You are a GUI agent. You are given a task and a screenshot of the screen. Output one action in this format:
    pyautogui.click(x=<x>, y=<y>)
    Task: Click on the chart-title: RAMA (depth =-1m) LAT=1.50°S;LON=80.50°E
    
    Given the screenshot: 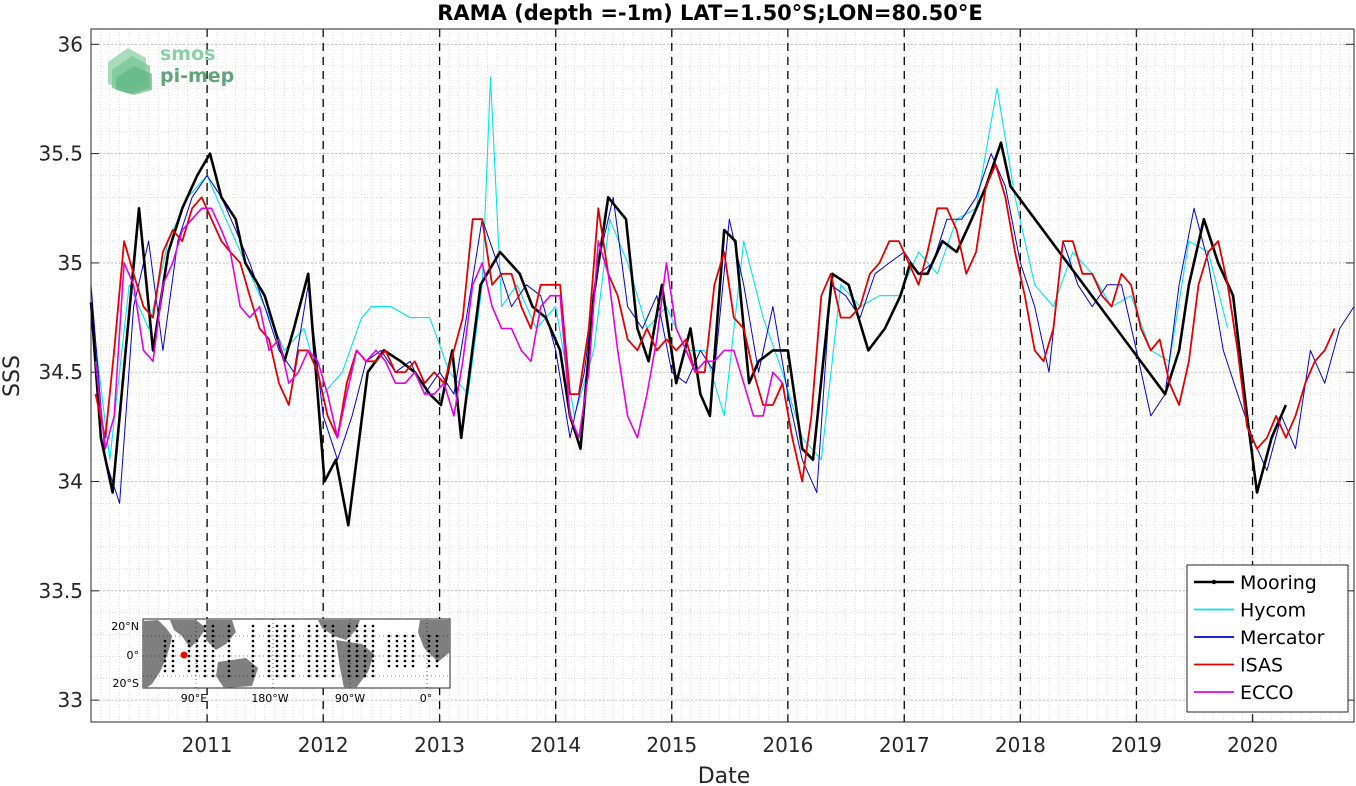 What is the action you would take?
    pyautogui.click(x=710, y=13)
    